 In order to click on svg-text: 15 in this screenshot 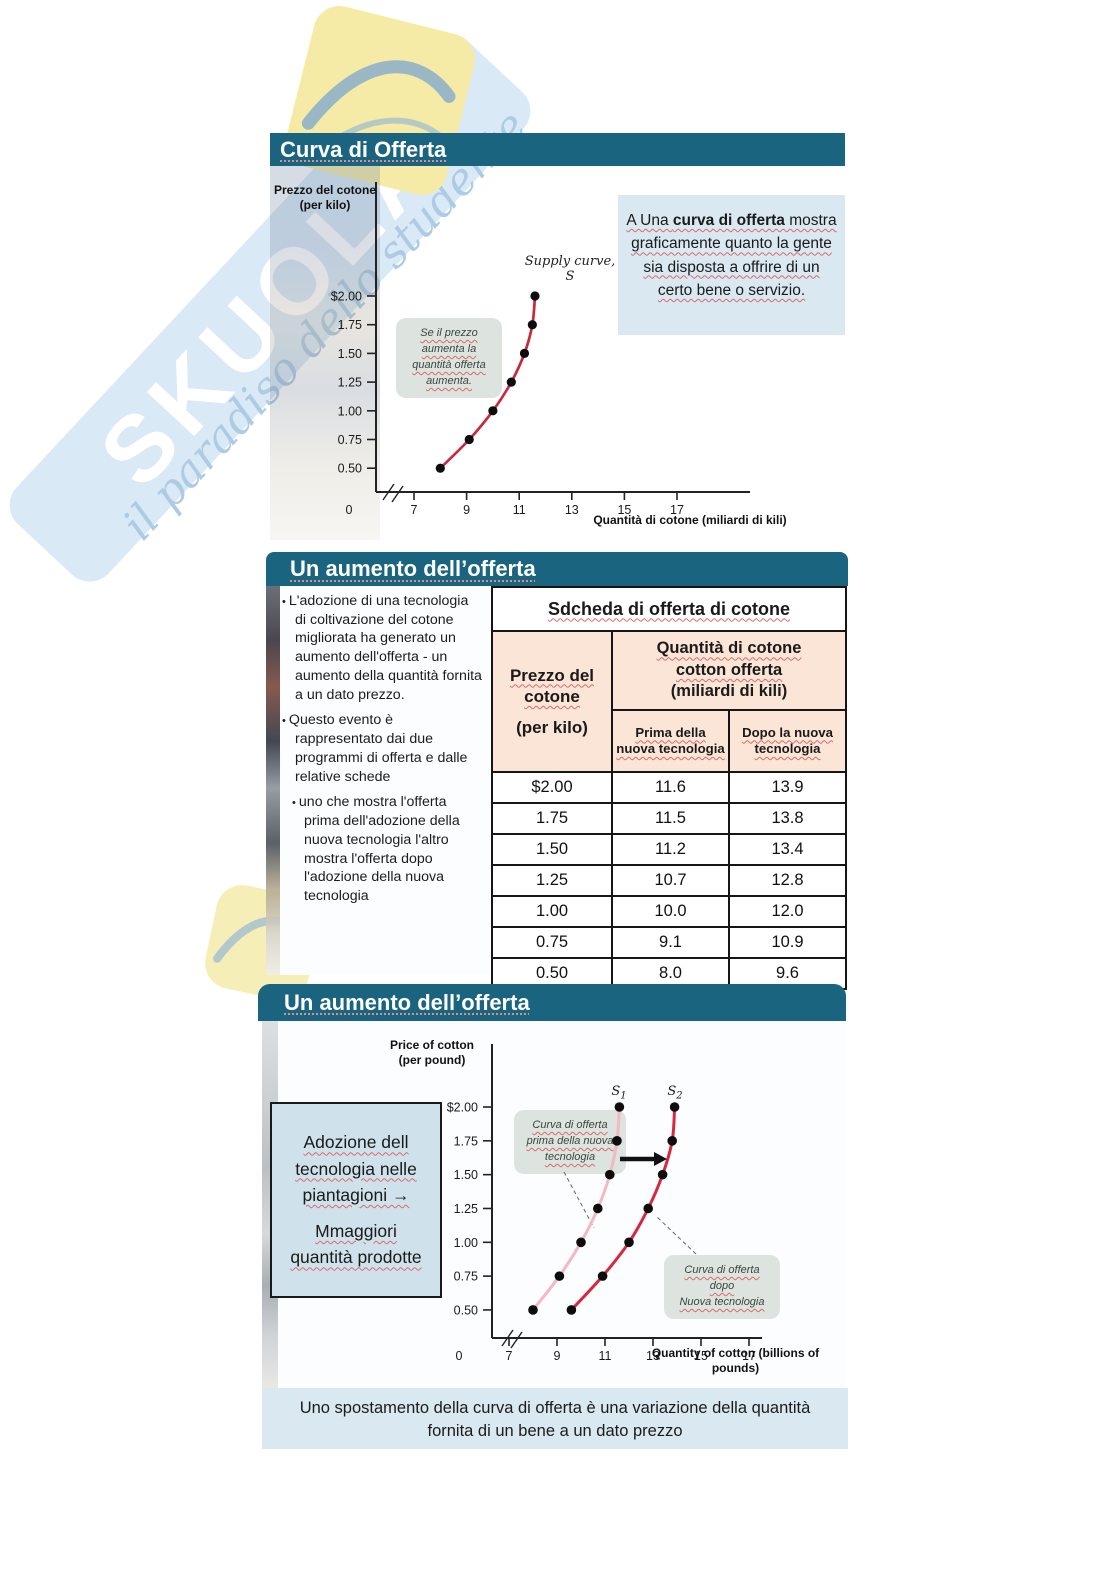, I will do `click(701, 1356)`.